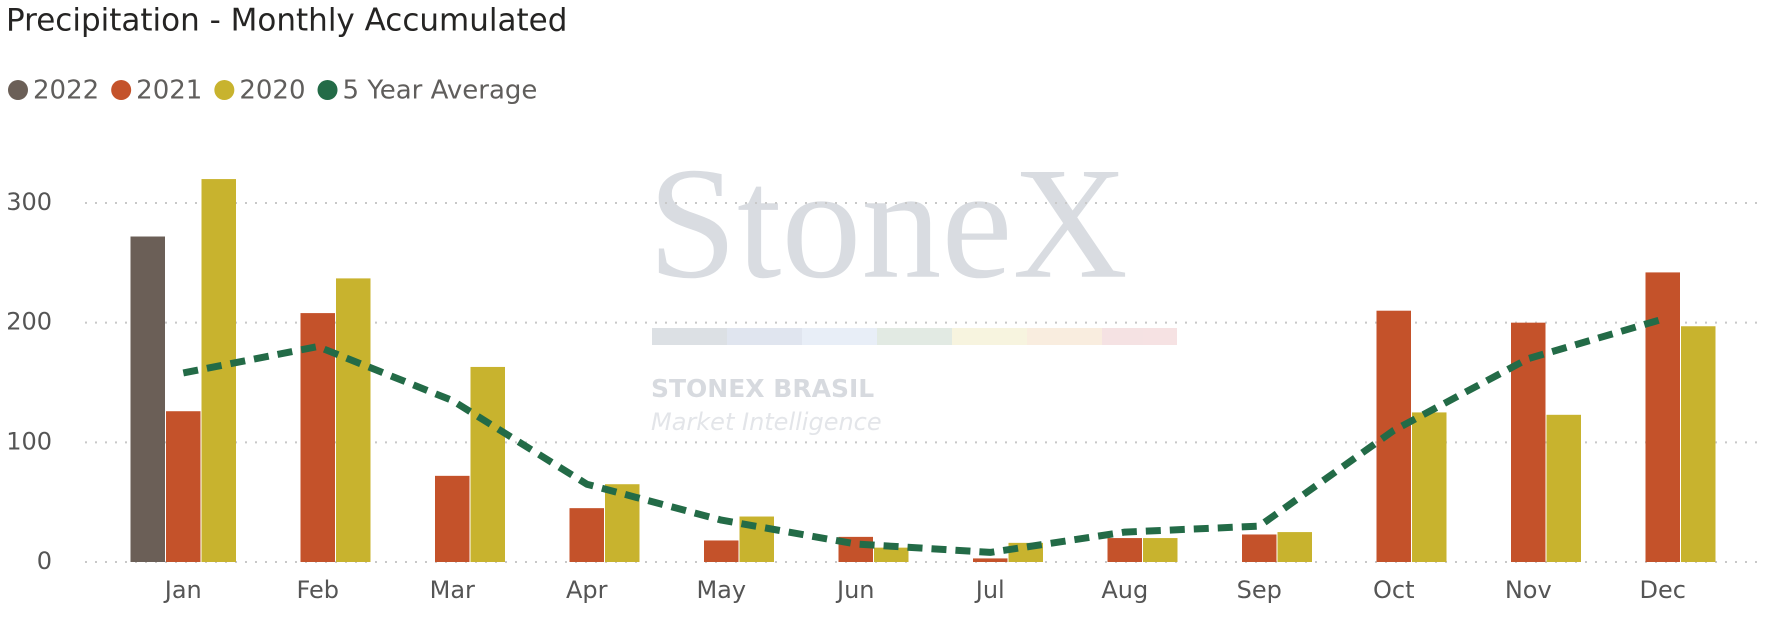  What do you see at coordinates (44, 561) in the screenshot?
I see `y-tick-label: 0` at bounding box center [44, 561].